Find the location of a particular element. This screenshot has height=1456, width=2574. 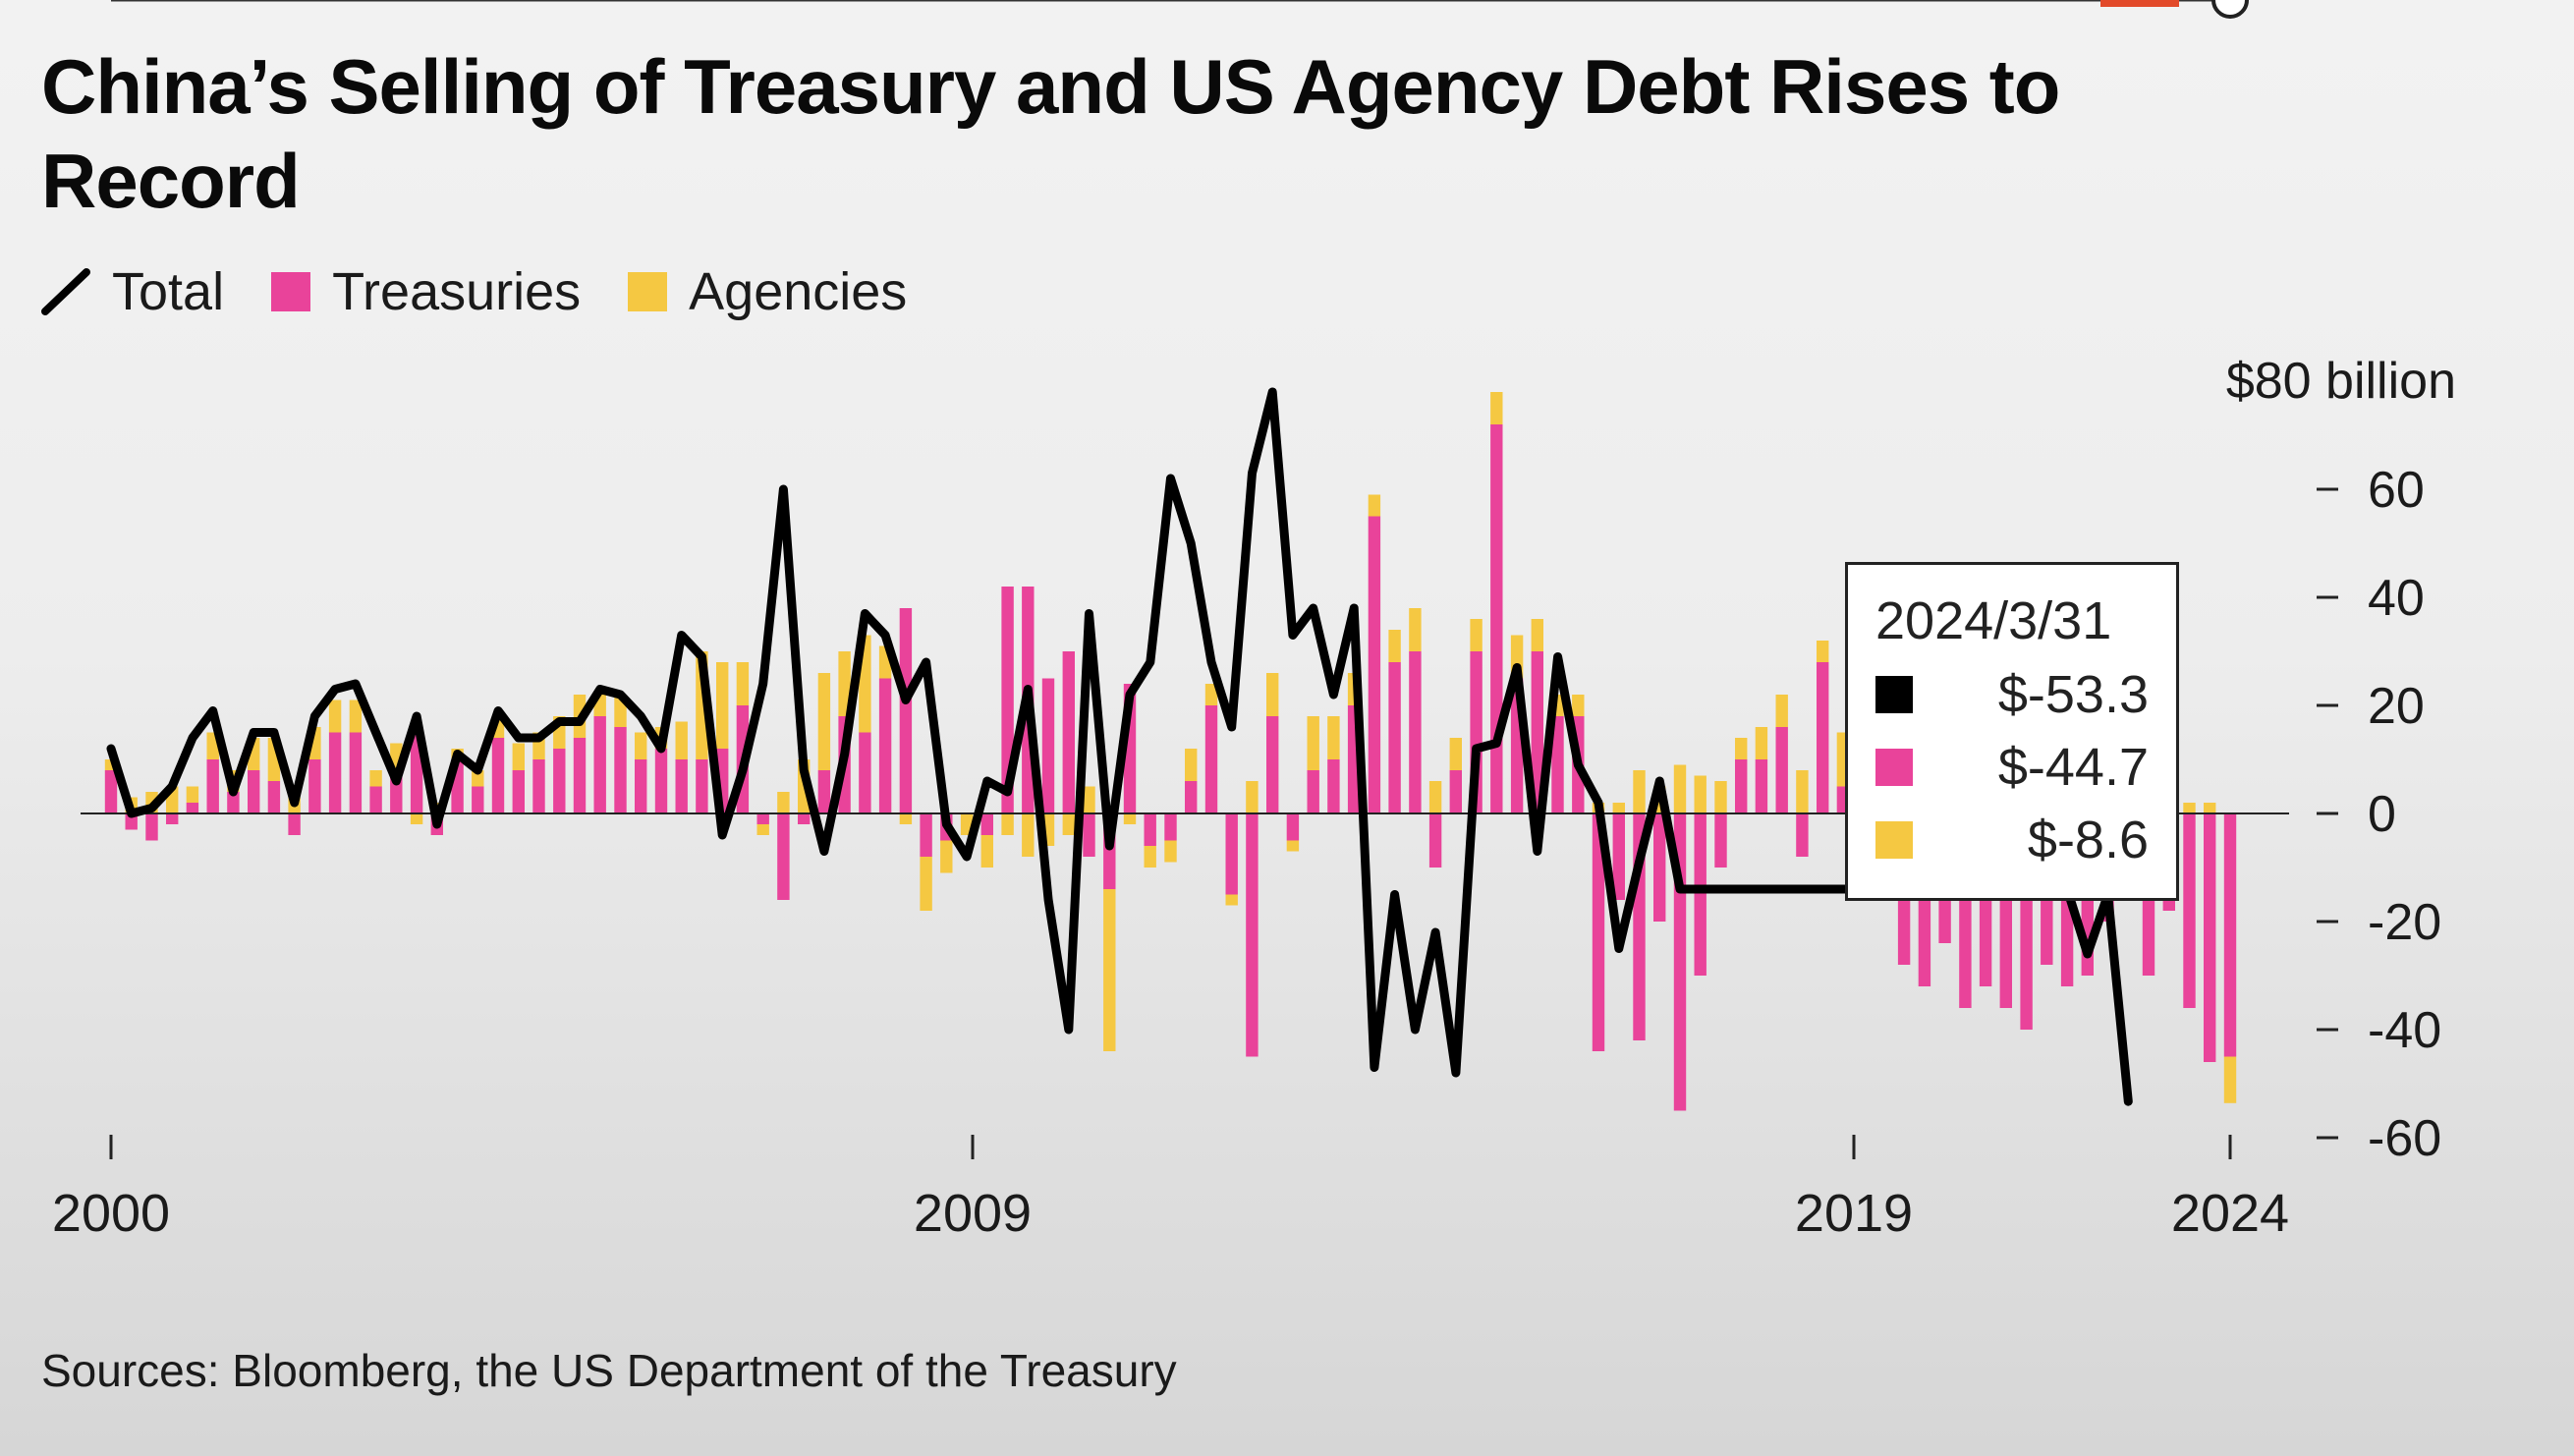

y-axis-unit-label: $80 billion is located at coordinates (2341, 381).